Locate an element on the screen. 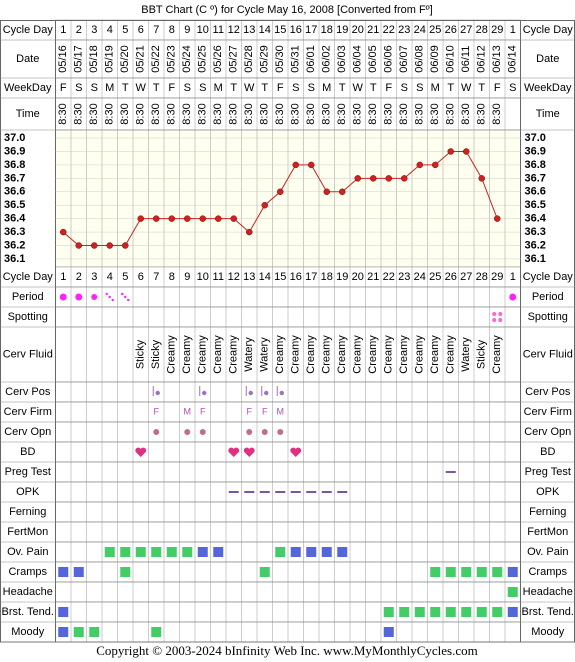 This screenshot has width=575, height=662. row-label: Date is located at coordinates (27, 59).